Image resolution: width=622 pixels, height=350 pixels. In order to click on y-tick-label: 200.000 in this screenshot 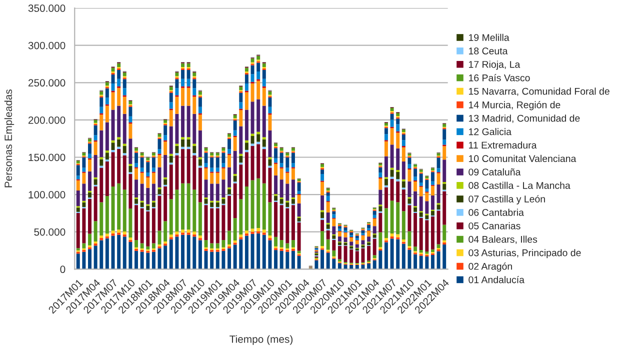, I will do `click(47, 120)`.